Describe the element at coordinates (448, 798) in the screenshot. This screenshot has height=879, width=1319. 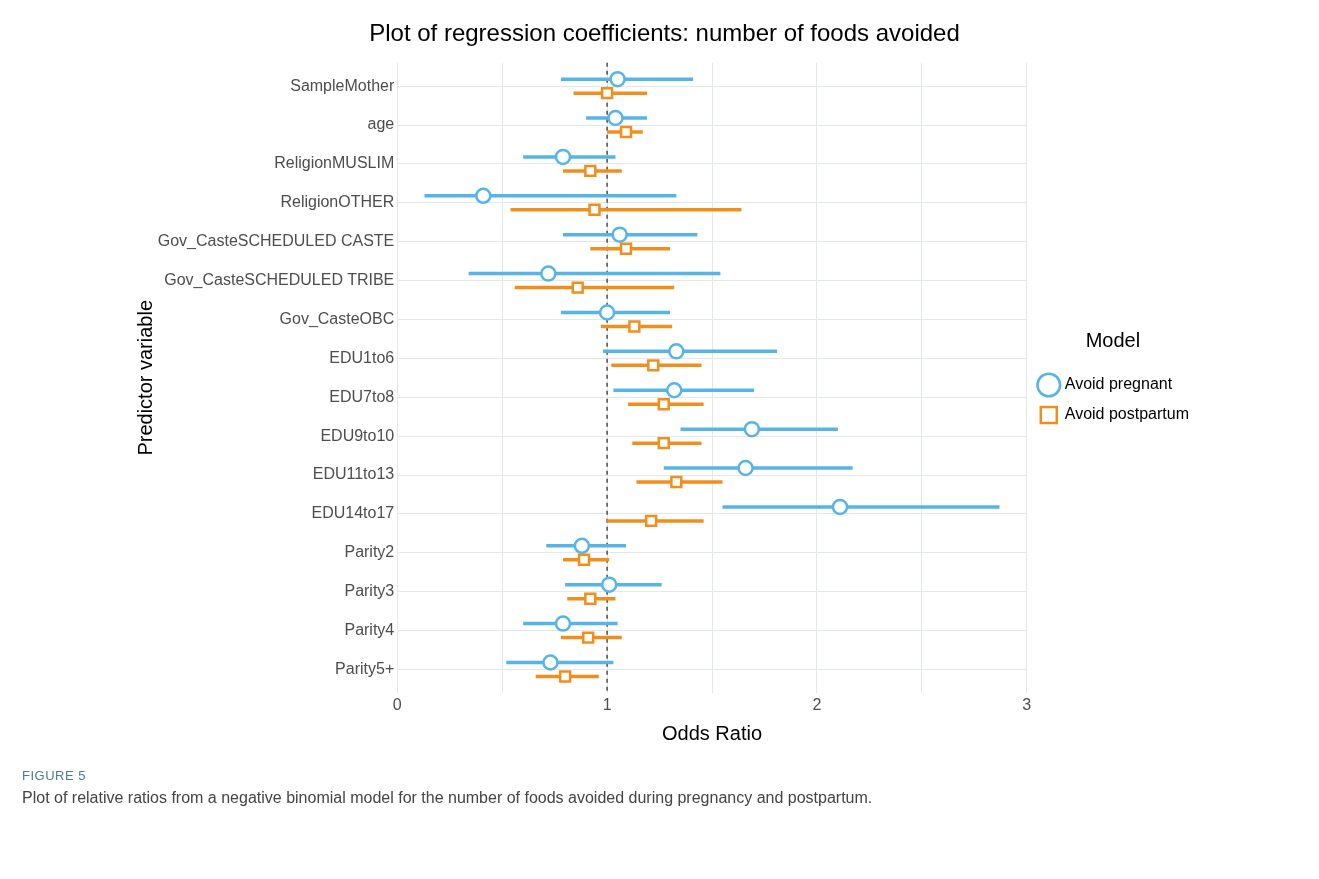
I see `text: Plot of relative ratios from a negative binomial model for the number of foods avoided during pregnancy and postpartum.` at that location.